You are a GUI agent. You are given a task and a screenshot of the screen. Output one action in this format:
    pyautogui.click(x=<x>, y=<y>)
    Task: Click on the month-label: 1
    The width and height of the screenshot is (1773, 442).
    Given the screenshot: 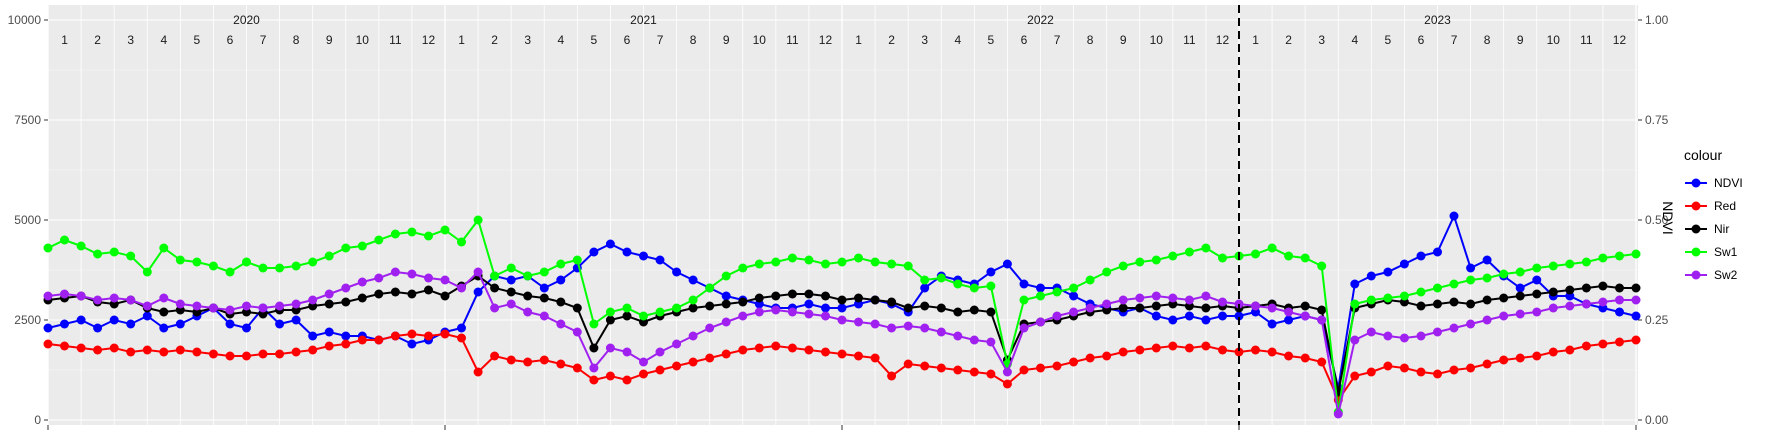 What is the action you would take?
    pyautogui.click(x=461, y=40)
    